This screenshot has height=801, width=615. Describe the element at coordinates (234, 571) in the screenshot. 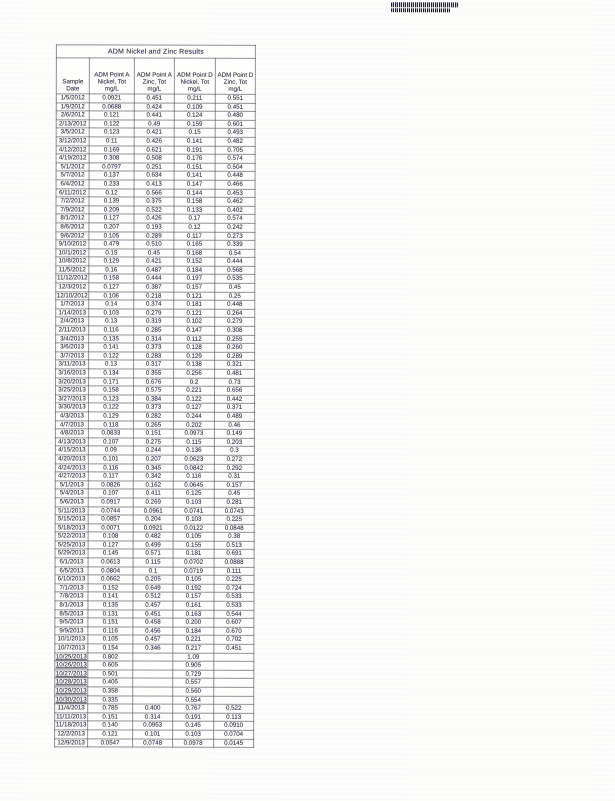

I see `value-cell: 0.111` at that location.